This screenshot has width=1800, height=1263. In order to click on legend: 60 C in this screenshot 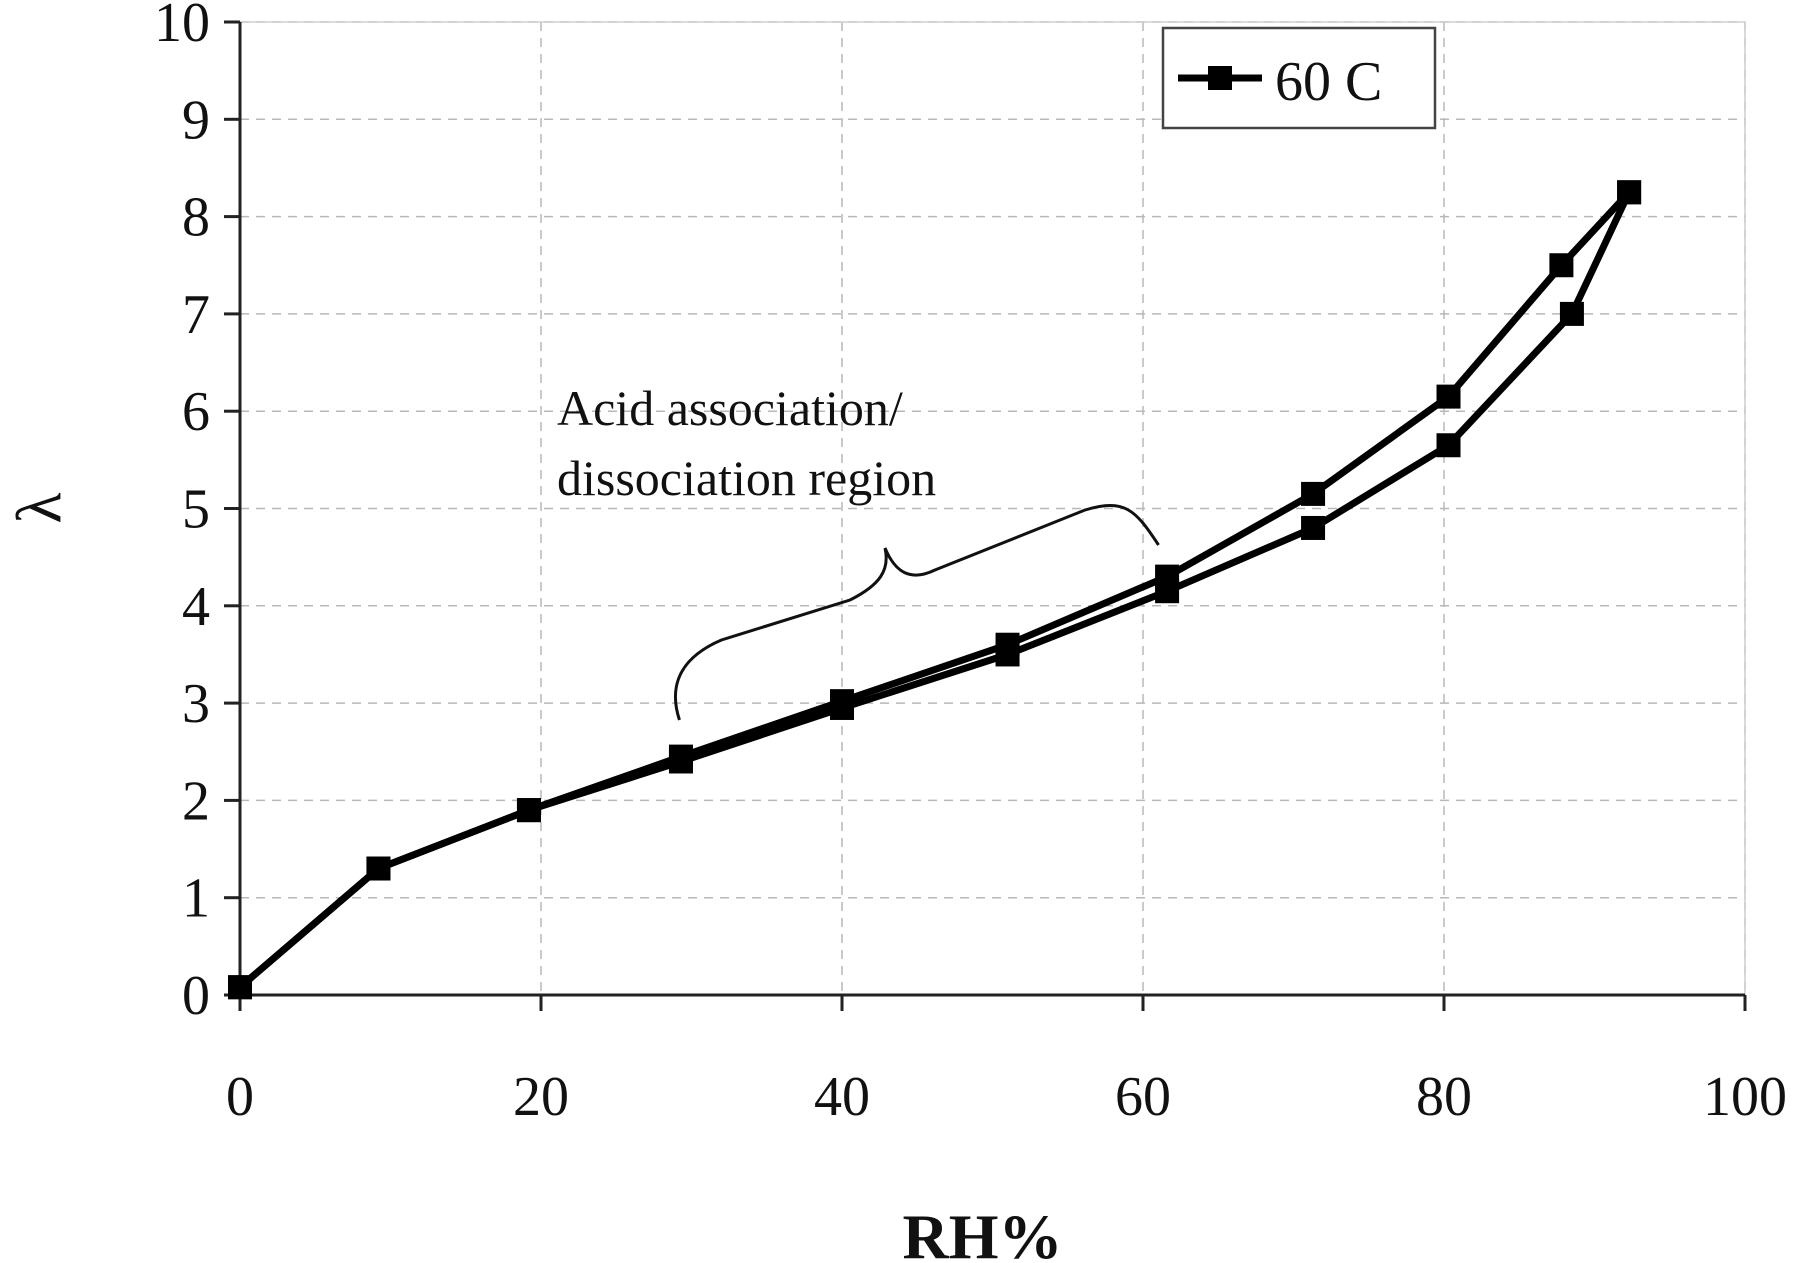, I will do `click(1299, 78)`.